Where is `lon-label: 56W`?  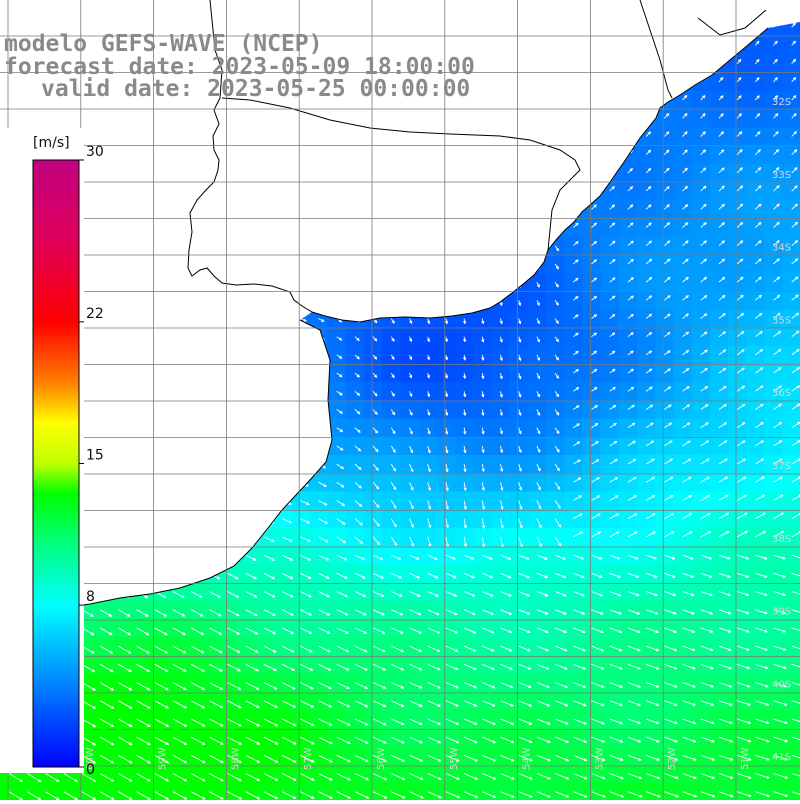
lon-label: 56W is located at coordinates (381, 758).